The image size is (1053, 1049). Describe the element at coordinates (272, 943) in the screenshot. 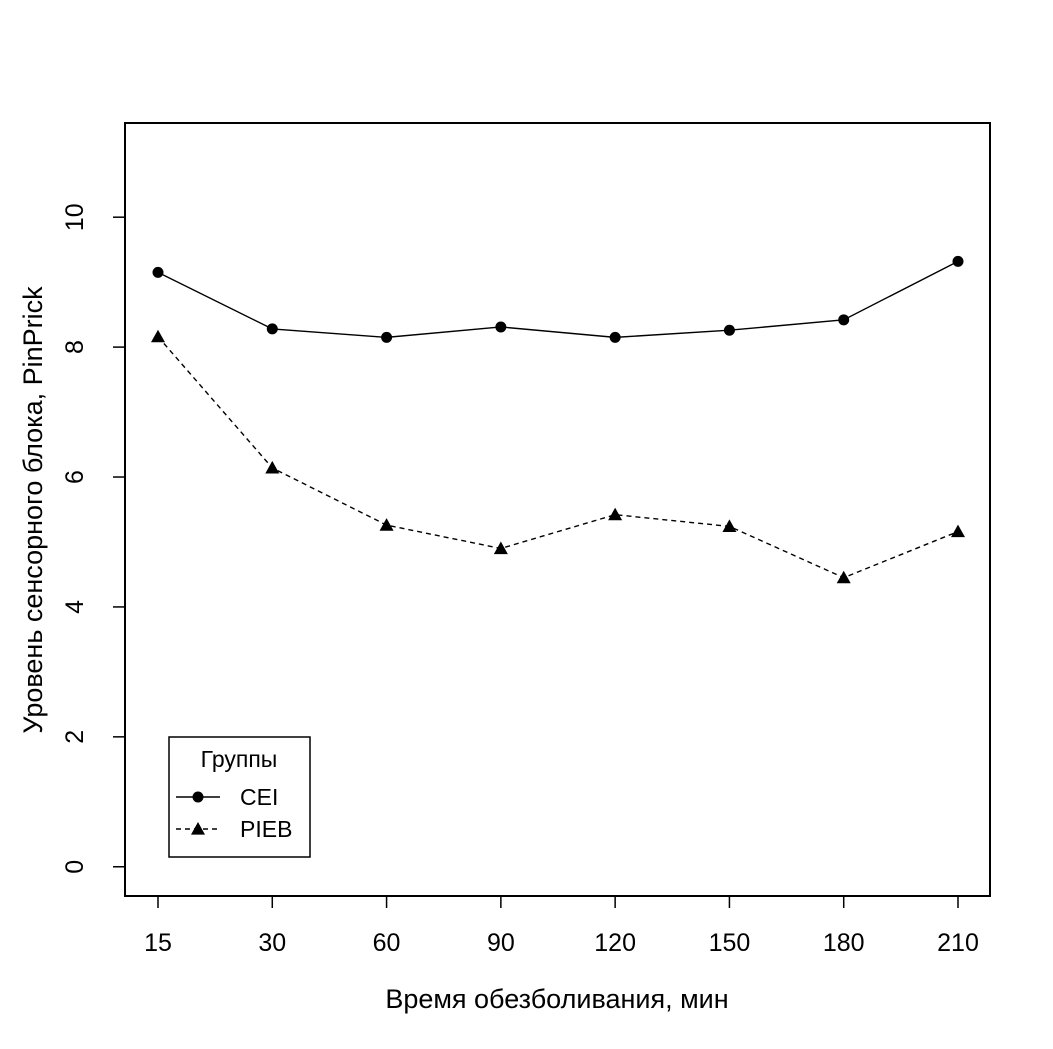

I see `x-tick-label: 30` at that location.